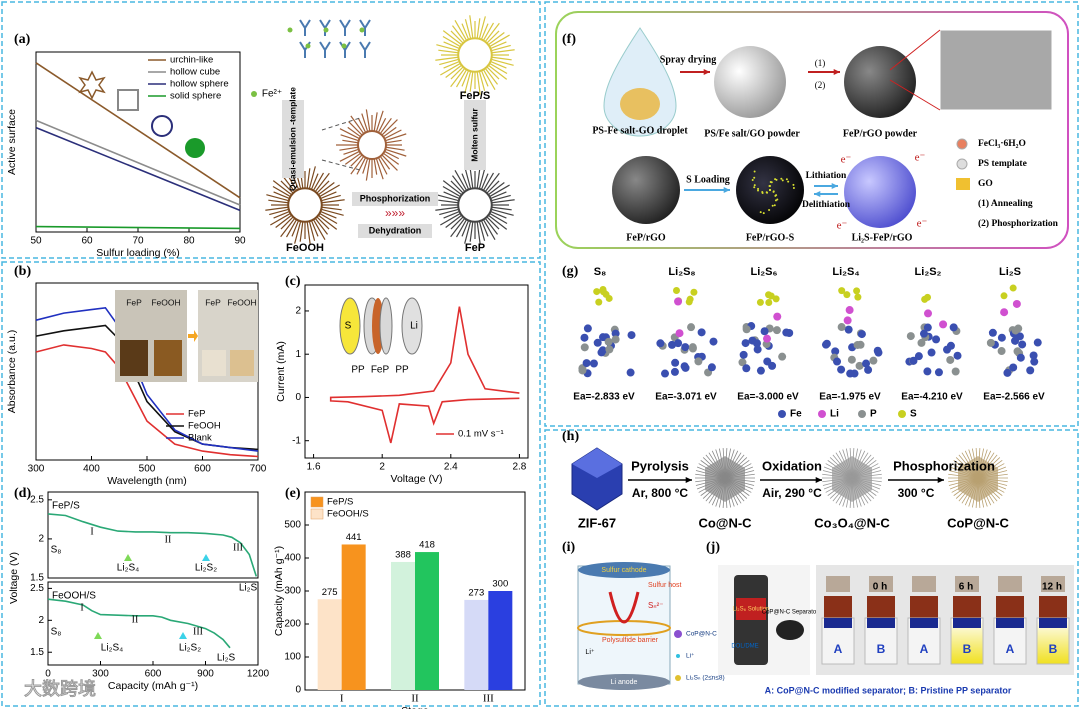 This screenshot has width=1080, height=709. What do you see at coordinates (22, 39) in the screenshot?
I see `panel-label: (a)` at bounding box center [22, 39].